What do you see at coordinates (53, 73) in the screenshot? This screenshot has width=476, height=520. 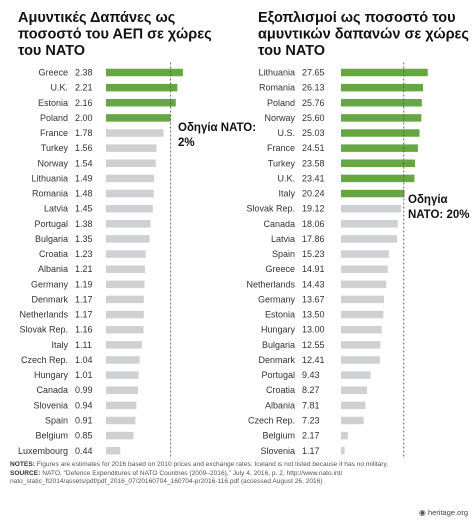 I see `category-label: Greece` at bounding box center [53, 73].